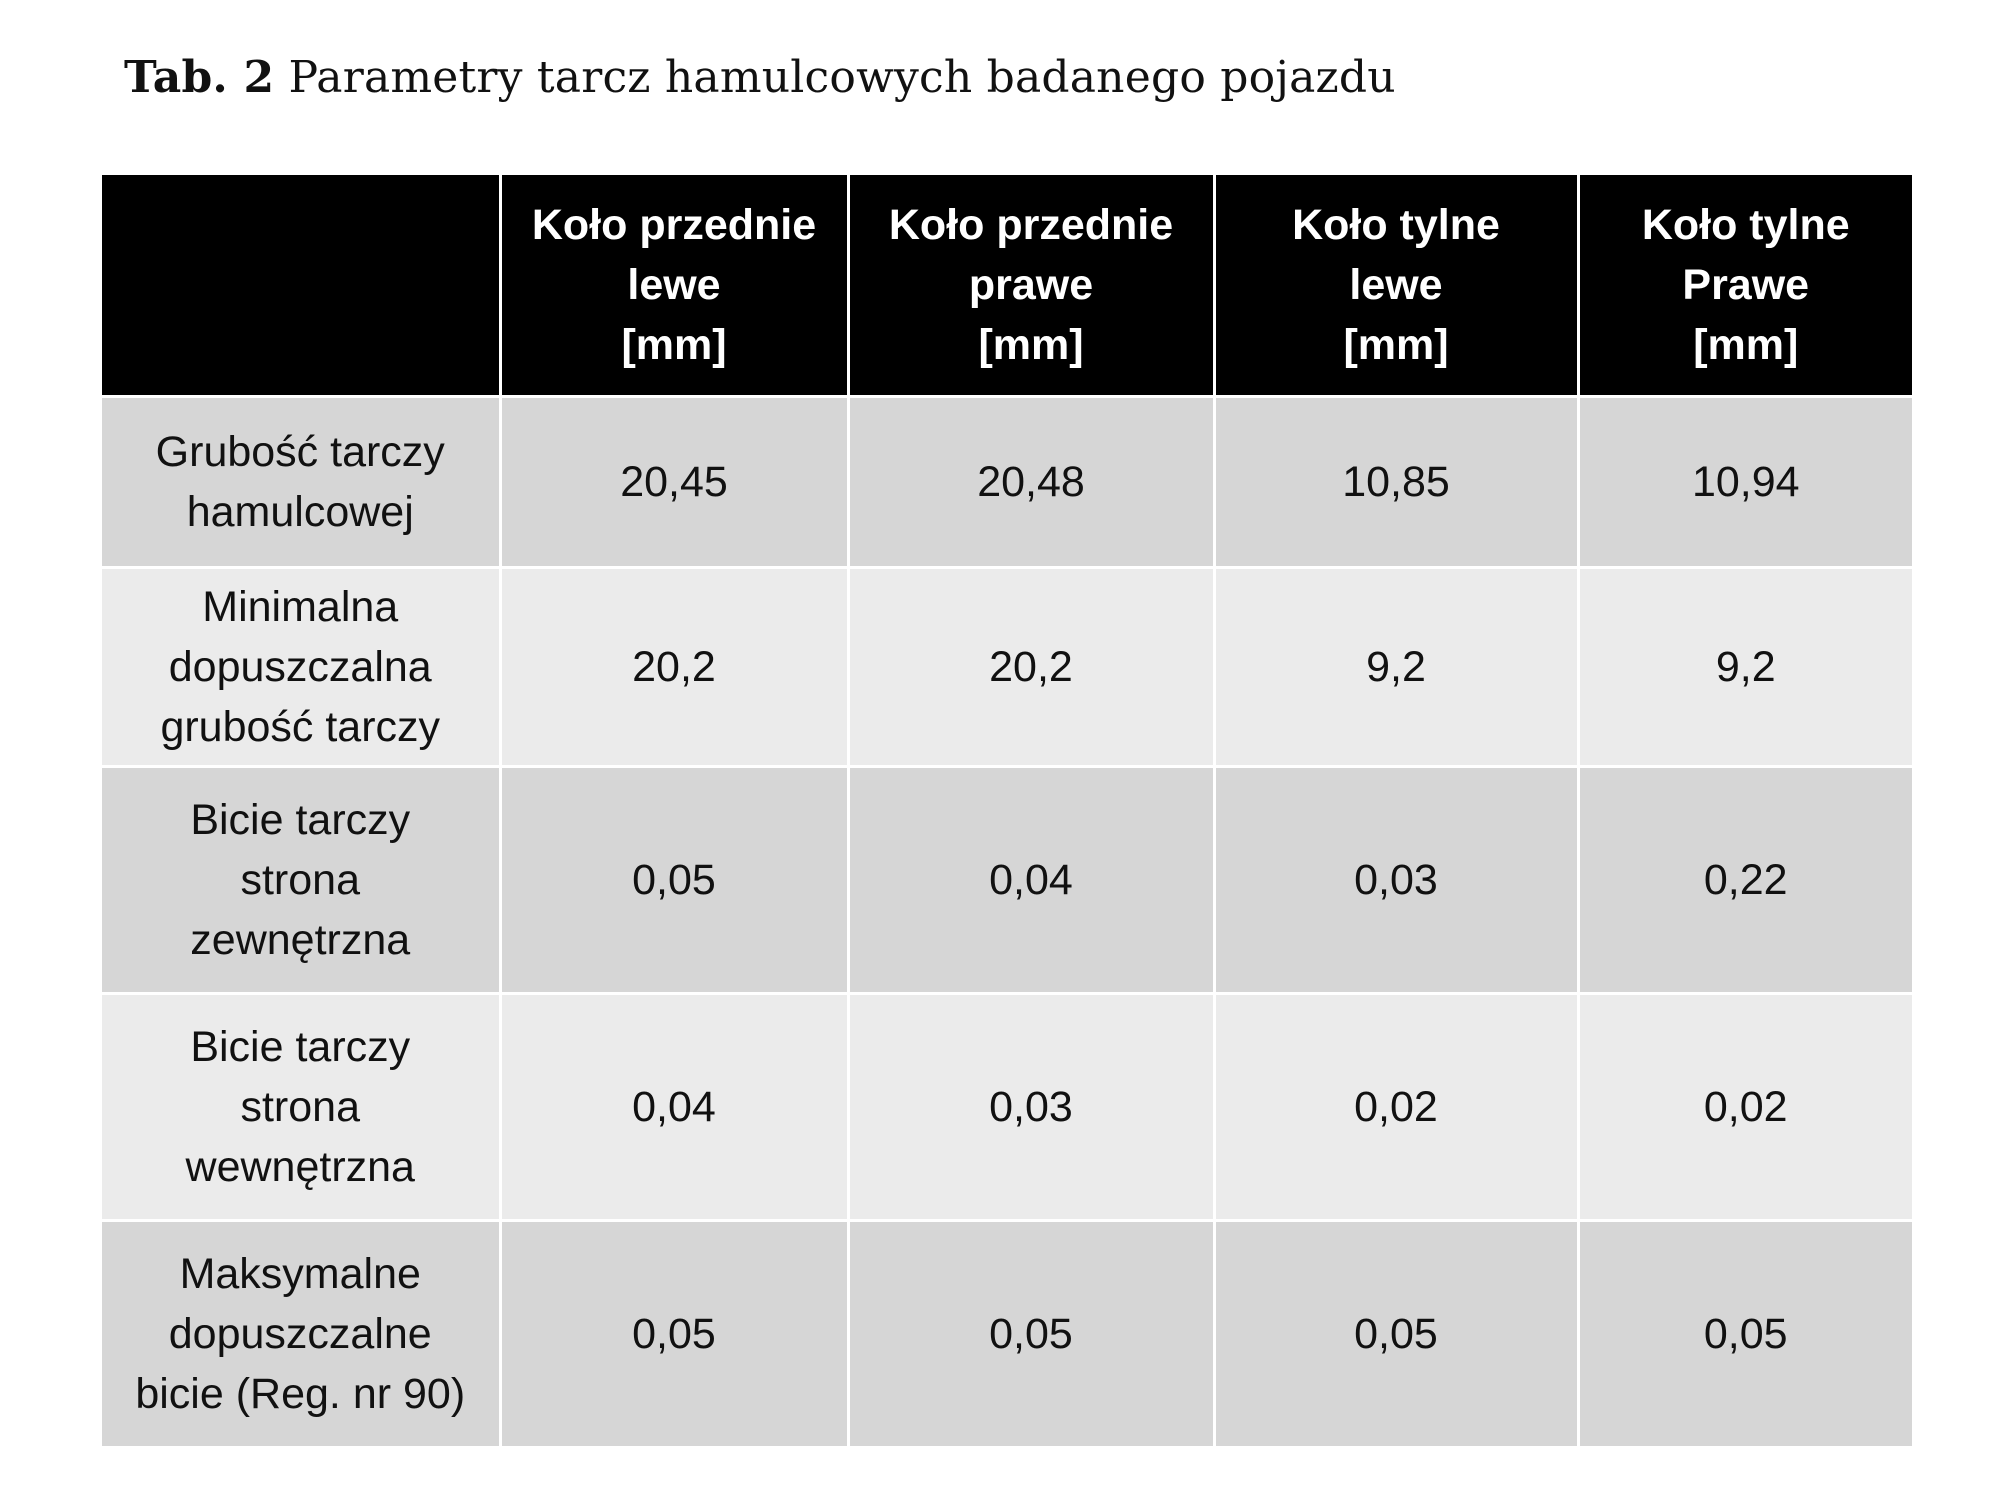 The image size is (2000, 1500). Describe the element at coordinates (1744, 482) in the screenshot. I see `table-cell: 10,94` at that location.